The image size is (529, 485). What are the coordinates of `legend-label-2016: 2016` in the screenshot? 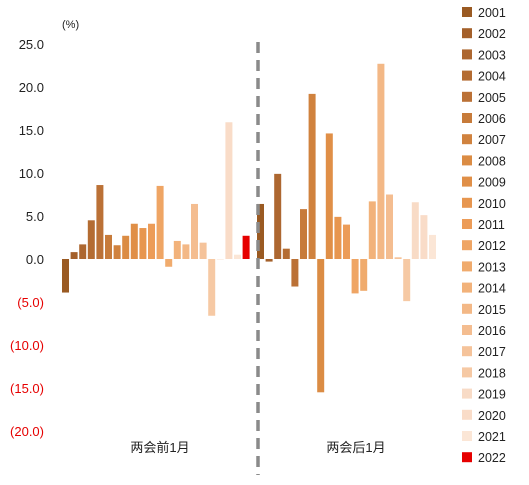 It's located at (492, 331).